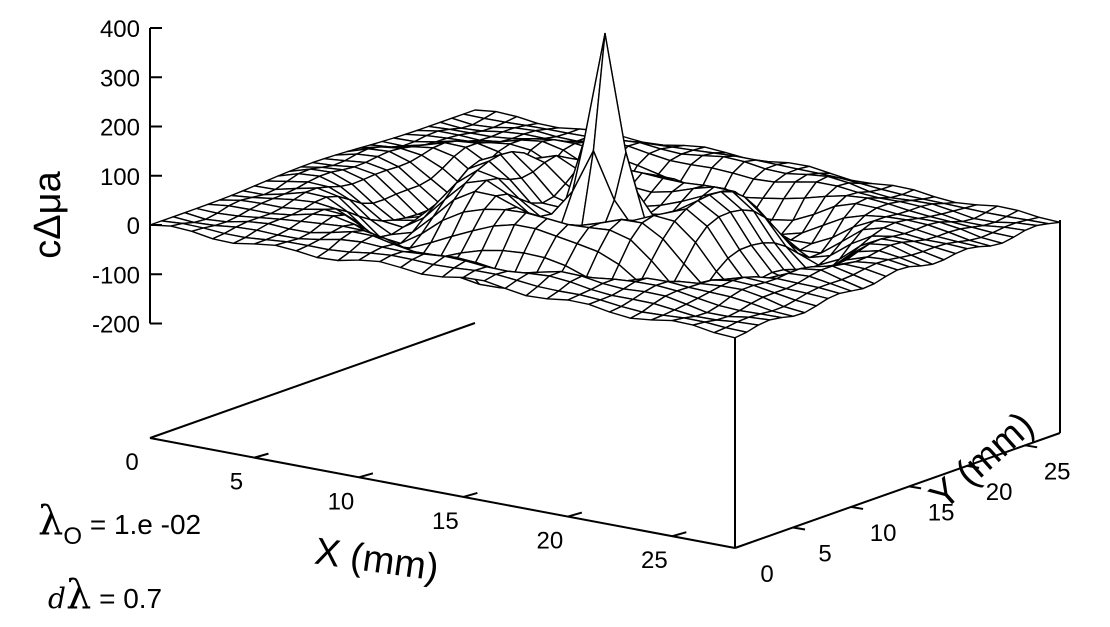  What do you see at coordinates (341, 501) in the screenshot?
I see `x-tick-label: 10` at bounding box center [341, 501].